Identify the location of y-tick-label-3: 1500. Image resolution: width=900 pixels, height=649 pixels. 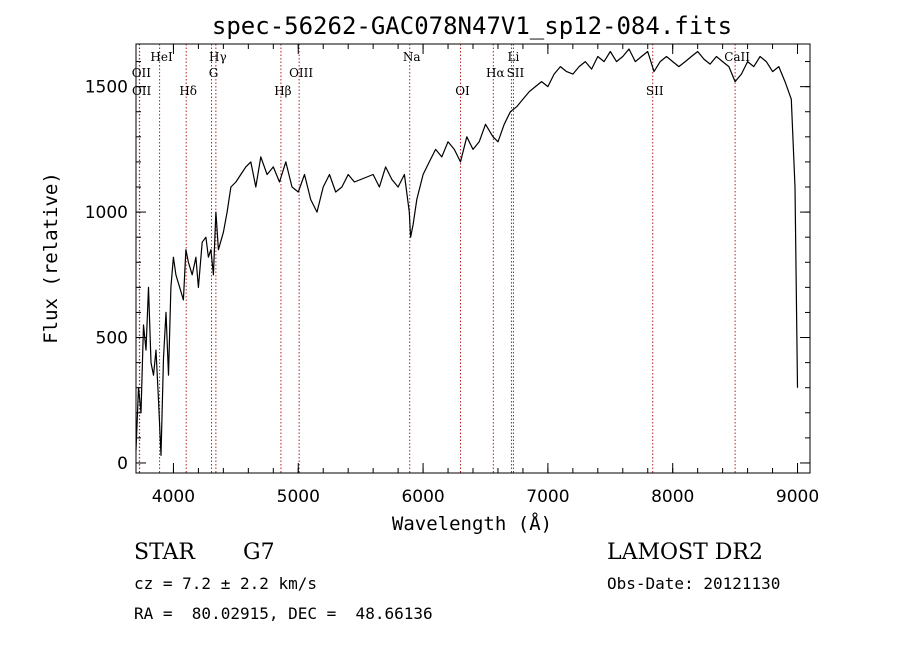
(106, 88).